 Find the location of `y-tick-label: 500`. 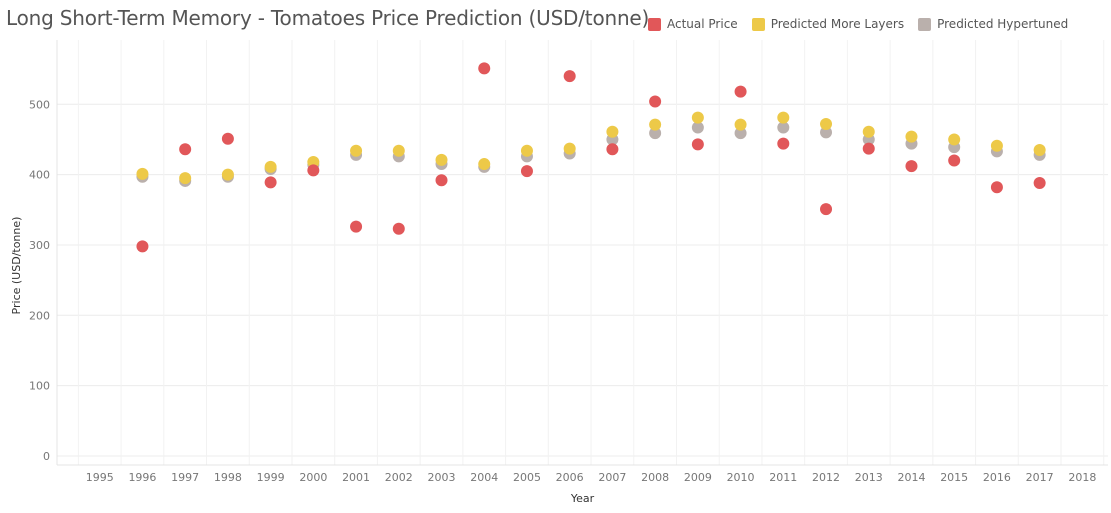

y-tick-label: 500 is located at coordinates (39, 104).